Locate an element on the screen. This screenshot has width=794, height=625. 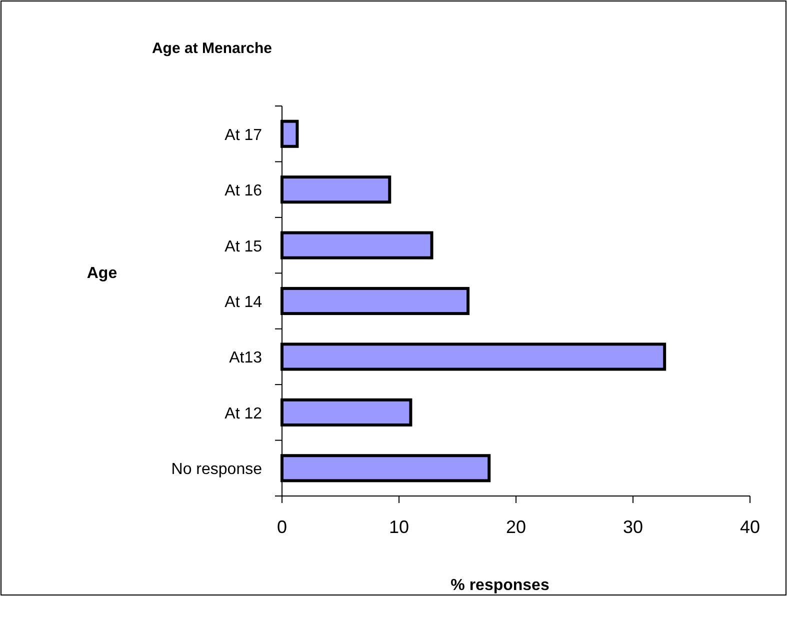
y-tick-label: At 15 is located at coordinates (243, 247).